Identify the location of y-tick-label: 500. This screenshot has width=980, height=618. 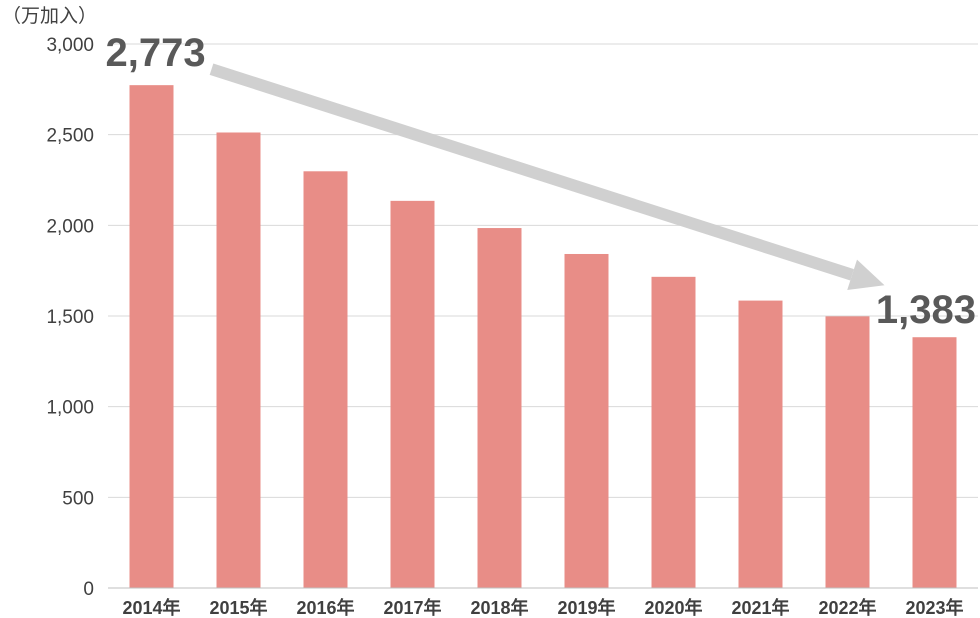
(78, 498).